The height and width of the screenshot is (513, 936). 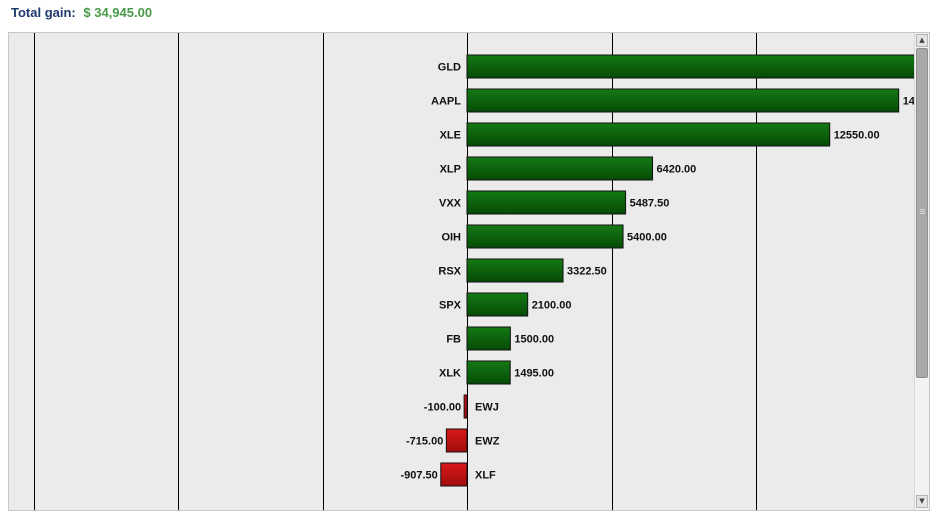 What do you see at coordinates (648, 134) in the screenshot?
I see `bar-xle` at bounding box center [648, 134].